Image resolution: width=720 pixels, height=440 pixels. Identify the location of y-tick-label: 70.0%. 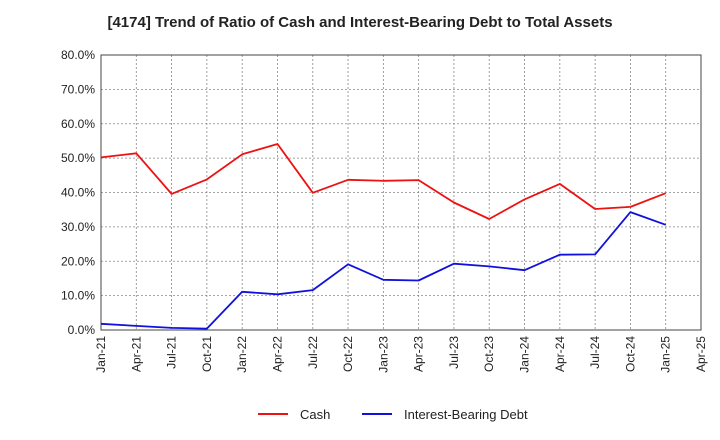
(78, 89).